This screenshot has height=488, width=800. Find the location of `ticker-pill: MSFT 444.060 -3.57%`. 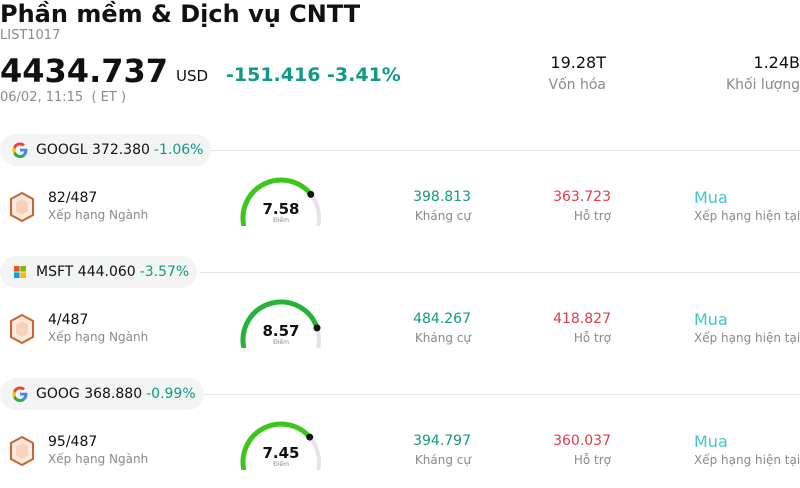

ticker-pill: MSFT 444.060 -3.57% is located at coordinates (99, 272).